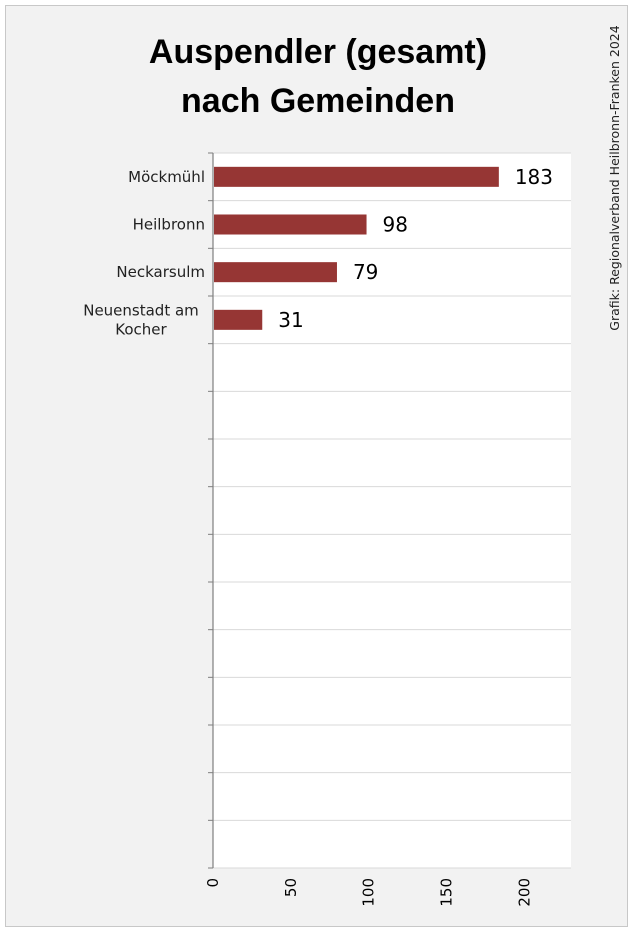 The width and height of the screenshot is (635, 934). I want to click on data-label-4: 31, so click(290, 320).